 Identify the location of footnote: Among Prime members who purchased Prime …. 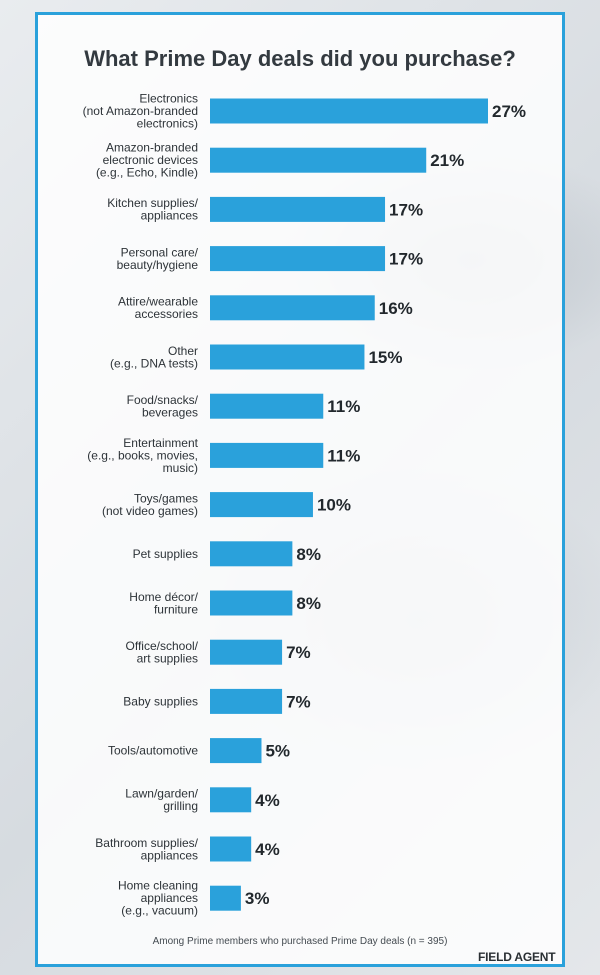
(300, 941).